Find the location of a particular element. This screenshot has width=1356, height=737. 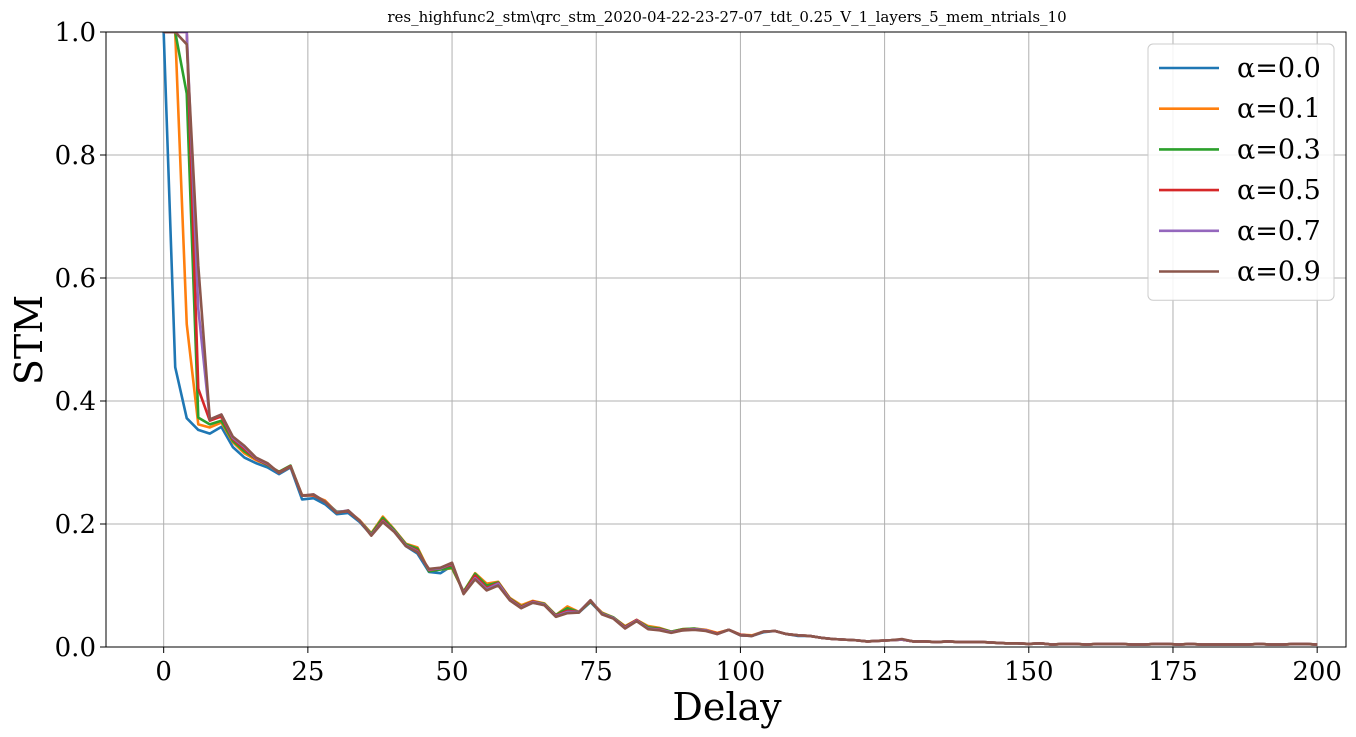

legend: α=0.0 α=0.1 α=0.3 α=0.5 α=0.7 α=0.9 is located at coordinates (1241, 172).